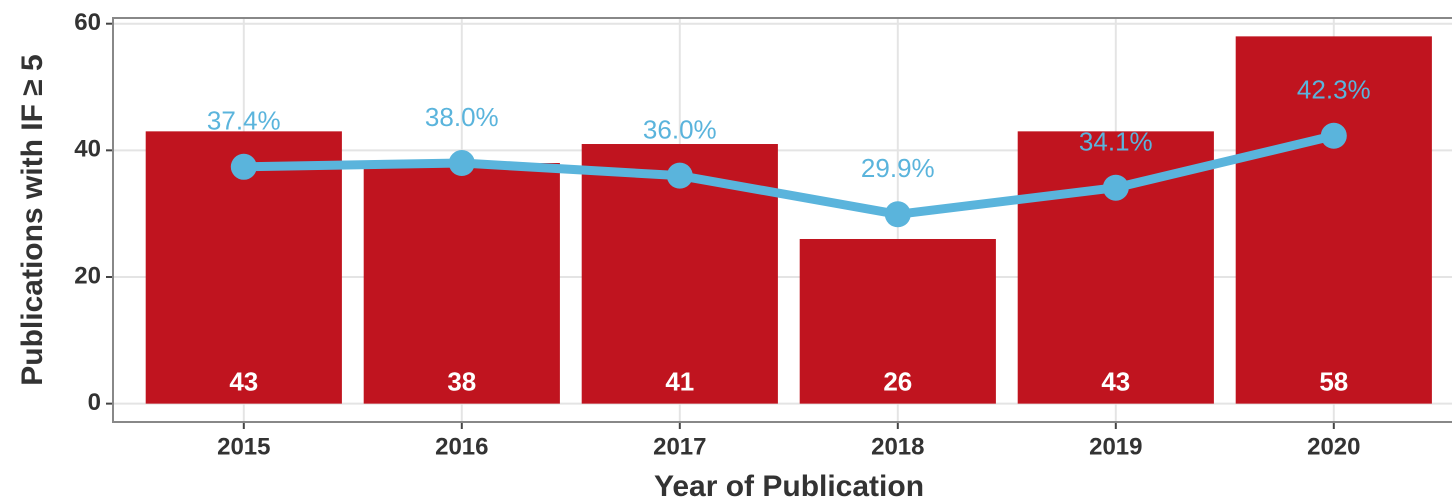 The image size is (1452, 504). Describe the element at coordinates (243, 446) in the screenshot. I see `x-tick-label: 2015` at that location.